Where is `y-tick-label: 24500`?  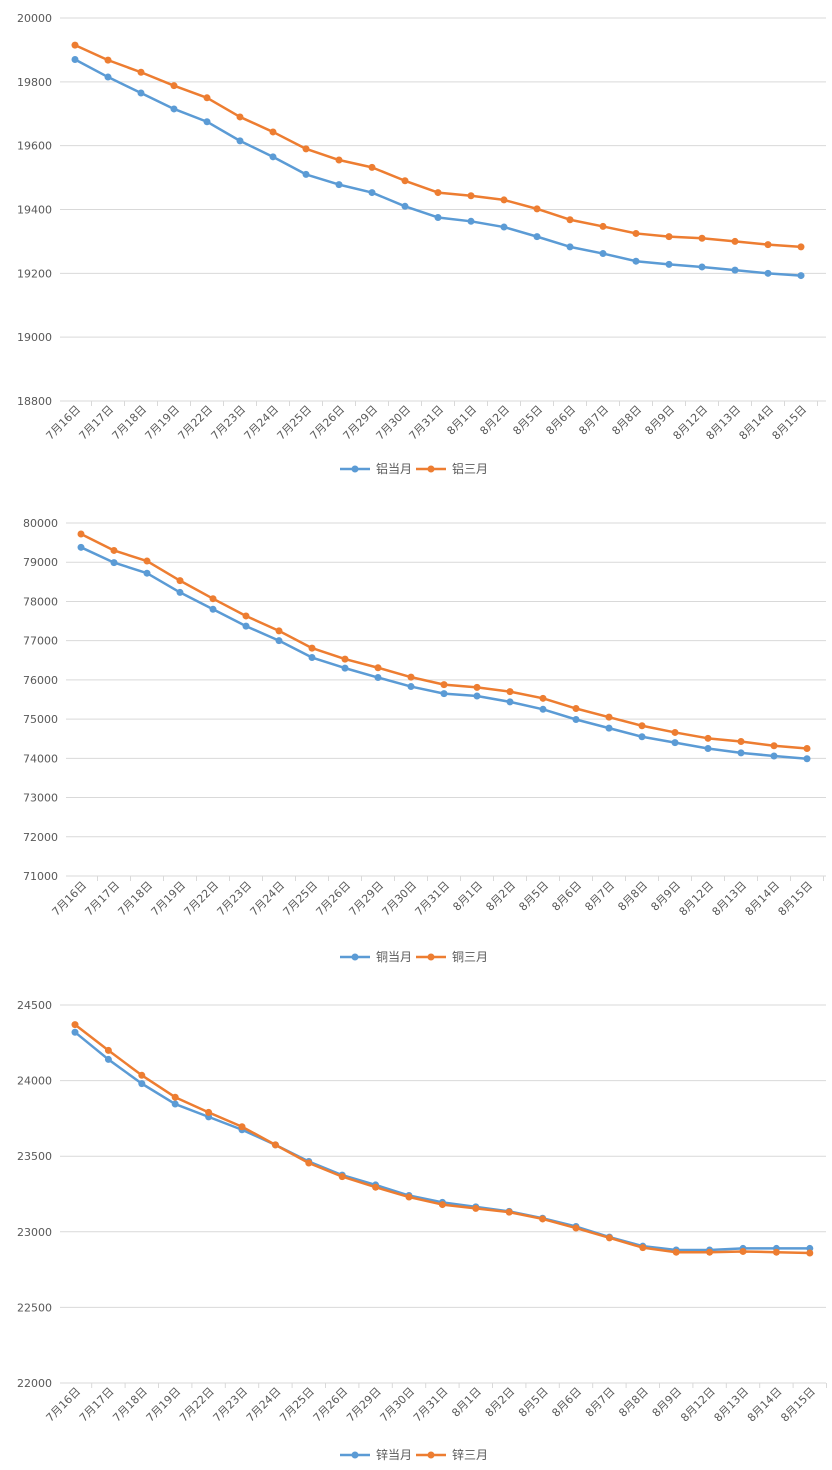 y-tick-label: 24500 is located at coordinates (34, 1005).